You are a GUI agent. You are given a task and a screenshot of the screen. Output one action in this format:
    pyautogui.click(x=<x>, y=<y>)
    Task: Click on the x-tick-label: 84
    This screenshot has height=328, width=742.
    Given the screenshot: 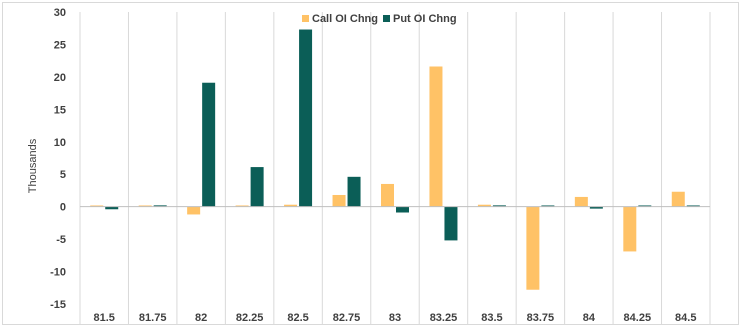 What is the action you would take?
    pyautogui.click(x=589, y=318)
    